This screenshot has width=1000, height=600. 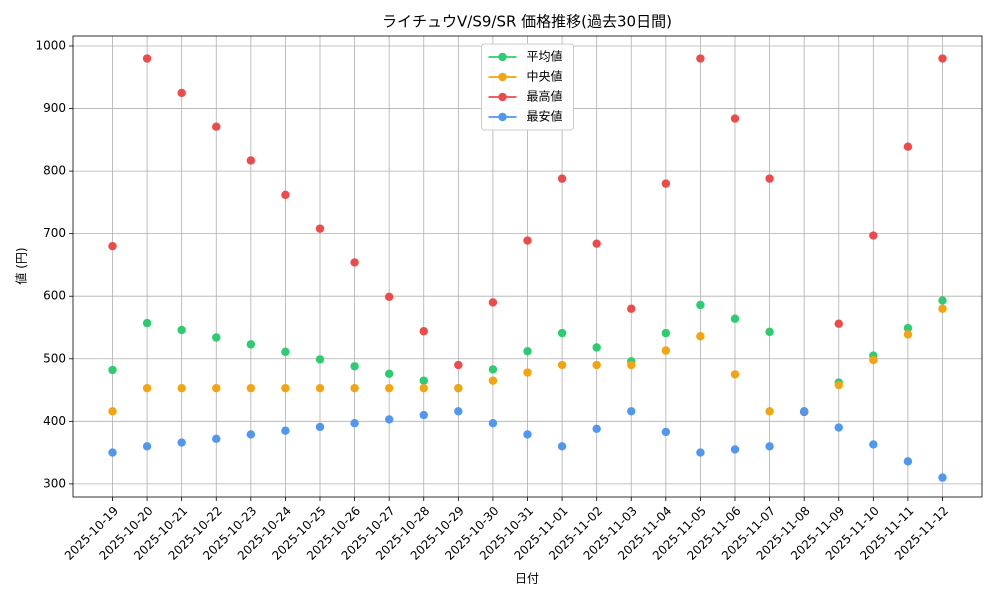 I want to click on y-tick-label: 700, so click(x=54, y=233).